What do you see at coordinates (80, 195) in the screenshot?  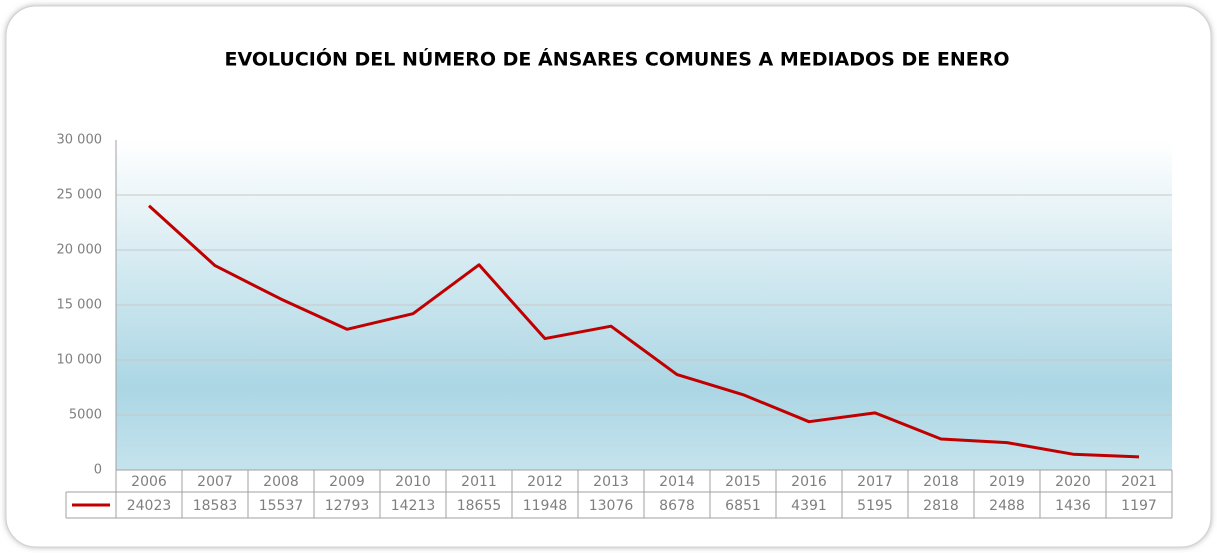 I see `y-tick-label: 25 000` at bounding box center [80, 195].